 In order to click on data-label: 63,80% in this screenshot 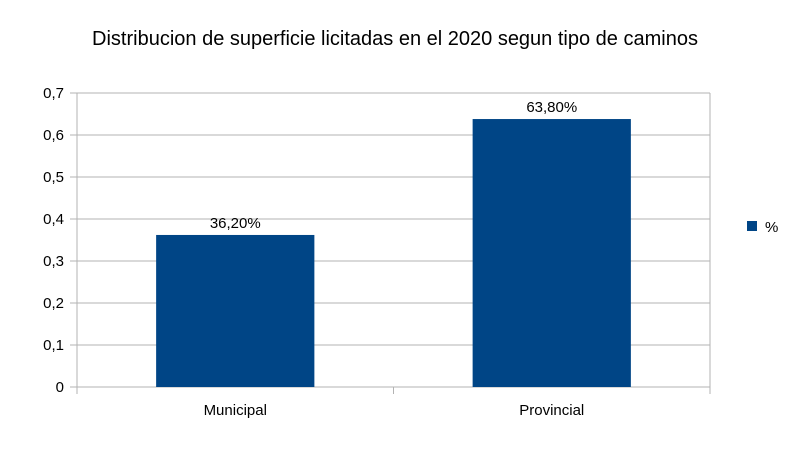, I will do `click(551, 107)`.